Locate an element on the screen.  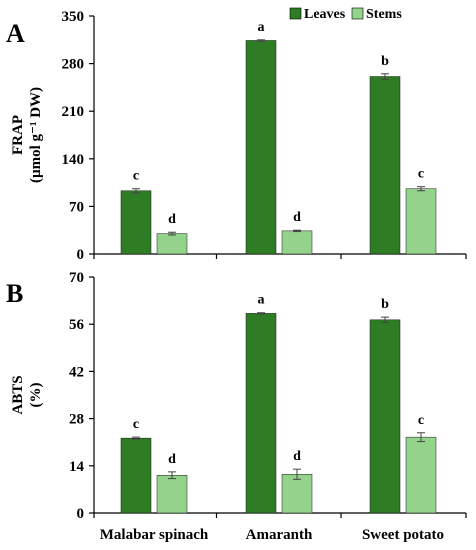
frap-y-axis-label-line: FRAP is located at coordinates (18, 135).